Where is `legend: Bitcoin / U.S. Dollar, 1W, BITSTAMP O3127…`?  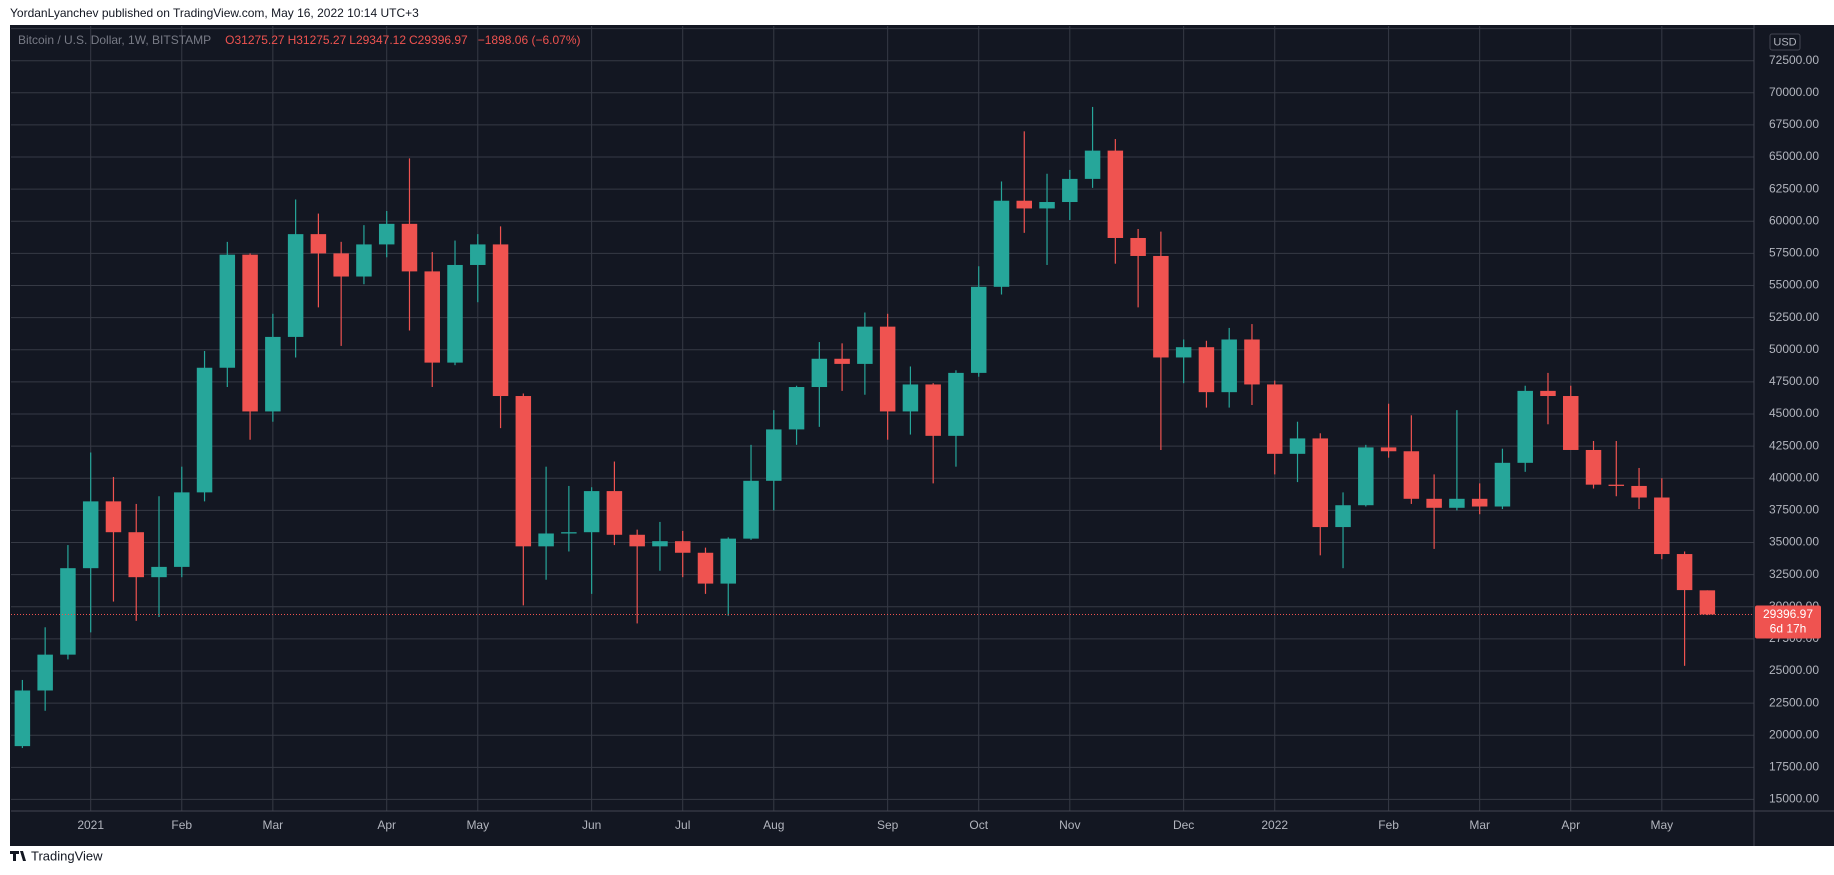
legend: Bitcoin / U.S. Dollar, 1W, BITSTAMP O3127… is located at coordinates (299, 40).